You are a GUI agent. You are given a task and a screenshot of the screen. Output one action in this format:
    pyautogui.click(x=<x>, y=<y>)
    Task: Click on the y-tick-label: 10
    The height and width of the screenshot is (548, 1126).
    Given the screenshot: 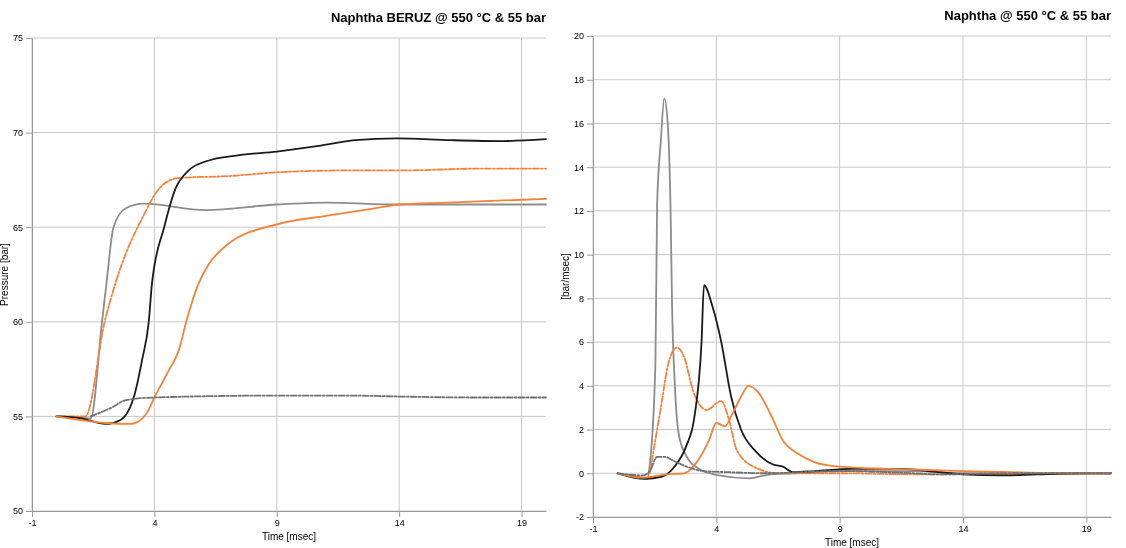 What is the action you would take?
    pyautogui.click(x=578, y=255)
    